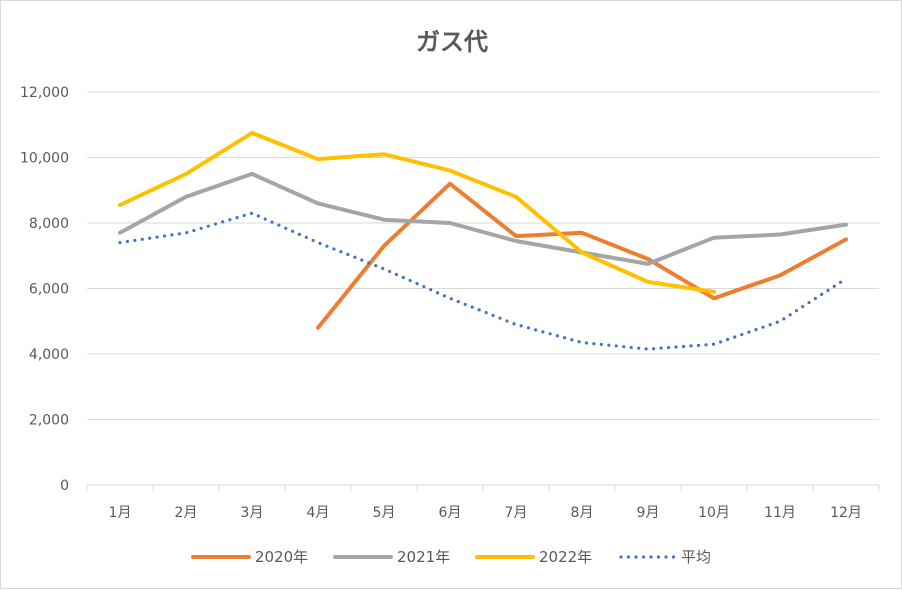  Describe the element at coordinates (44, 159) in the screenshot. I see `y-tick-label: 10,000` at that location.